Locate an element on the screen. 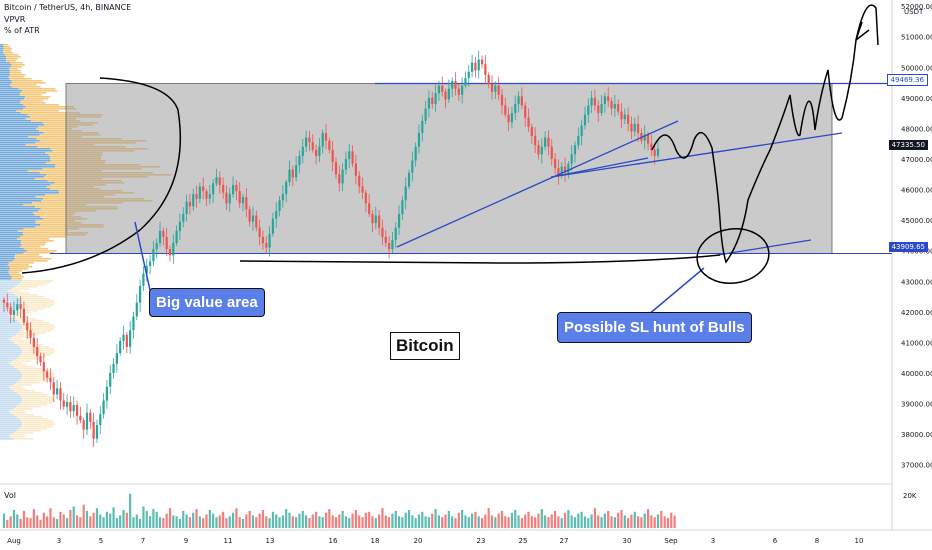  vpvr-param: % of ATR is located at coordinates (22, 30).